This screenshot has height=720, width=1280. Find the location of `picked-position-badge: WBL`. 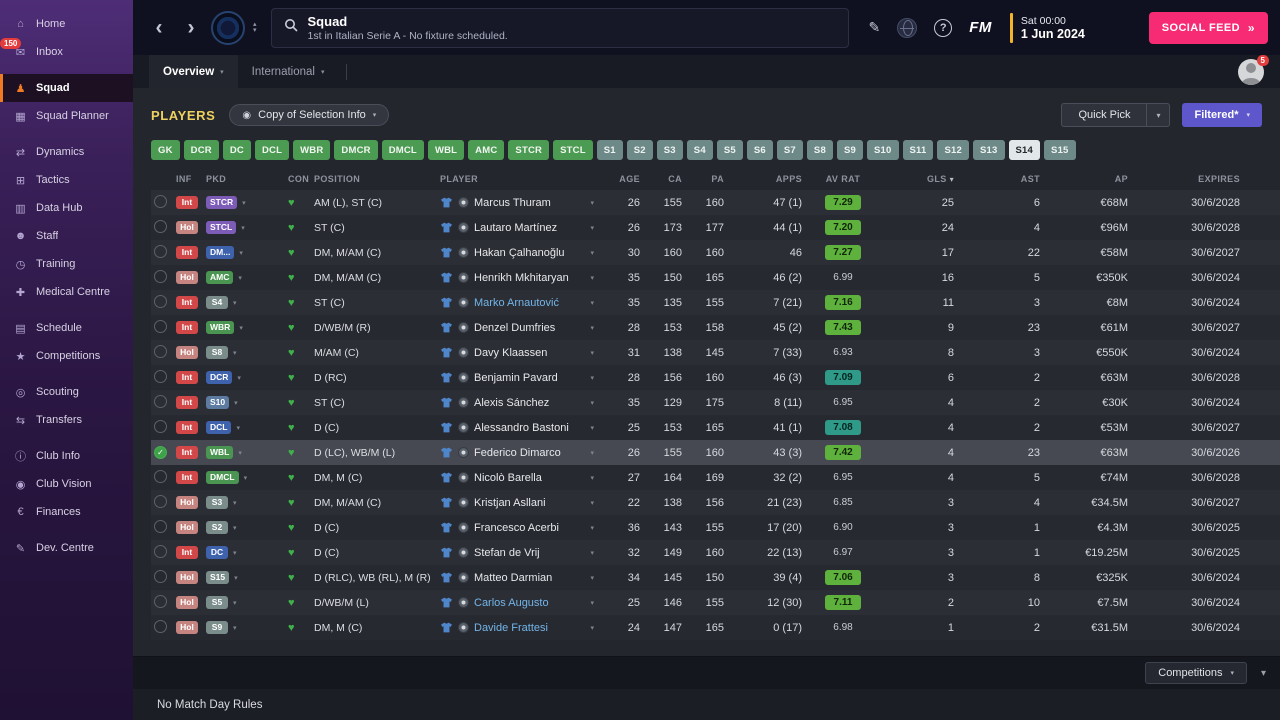

picked-position-badge: WBL is located at coordinates (220, 452).